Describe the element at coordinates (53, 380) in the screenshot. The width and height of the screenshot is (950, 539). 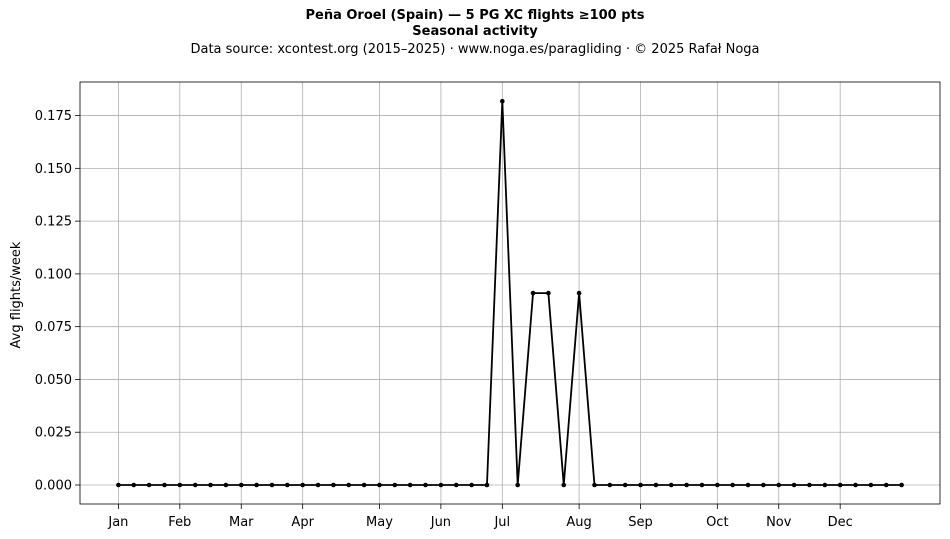
I see `y-tick-label: 0.050` at that location.